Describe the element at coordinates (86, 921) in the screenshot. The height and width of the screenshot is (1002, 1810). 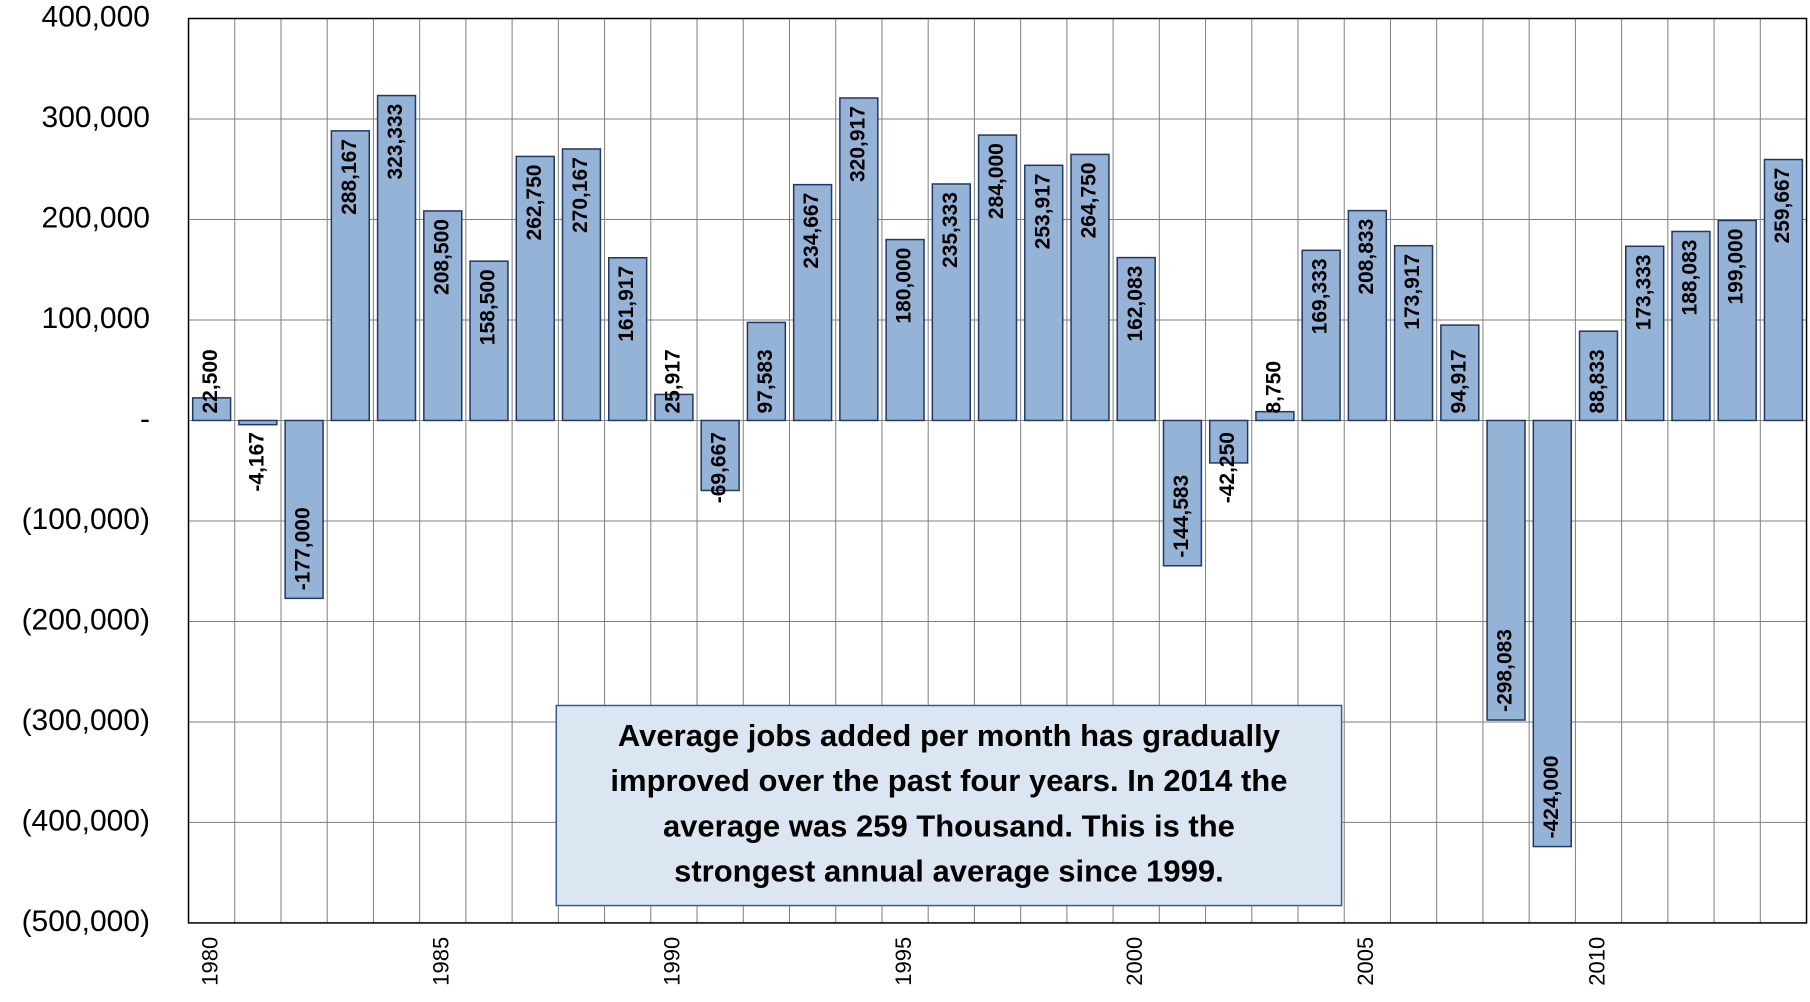
I see `y-tick-label: (500,000)` at that location.